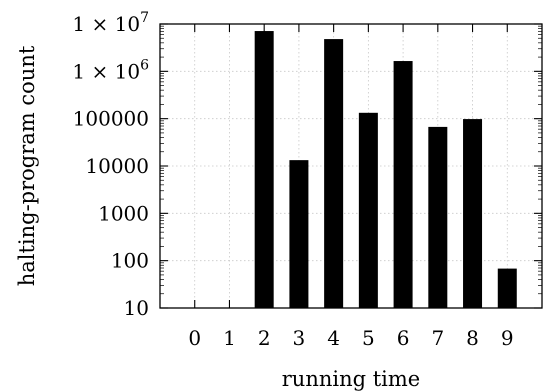 Image resolution: width=553 pixels, height=391 pixels. Describe the element at coordinates (27, 165) in the screenshot. I see `y-axis-label: halting-program count` at that location.